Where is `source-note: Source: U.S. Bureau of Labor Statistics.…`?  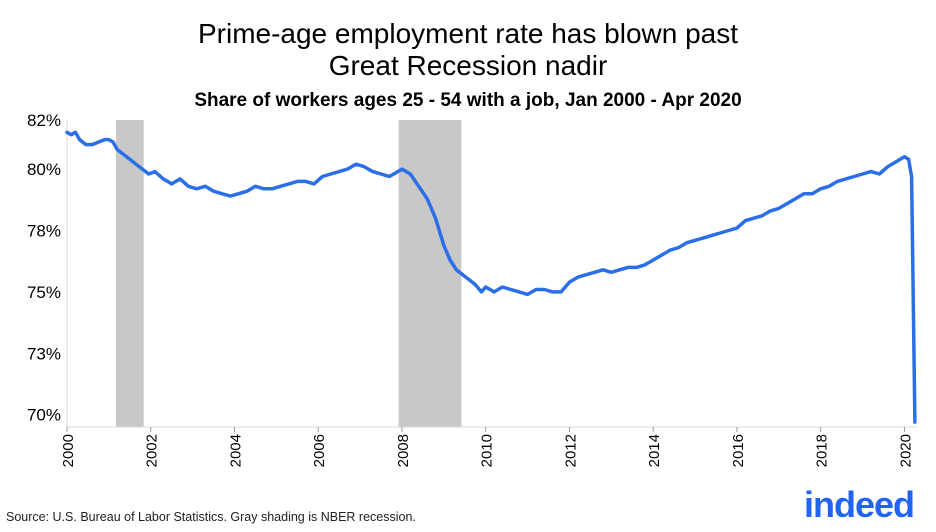
source-note: Source: U.S. Bureau of Labor Statistics.… is located at coordinates (211, 517).